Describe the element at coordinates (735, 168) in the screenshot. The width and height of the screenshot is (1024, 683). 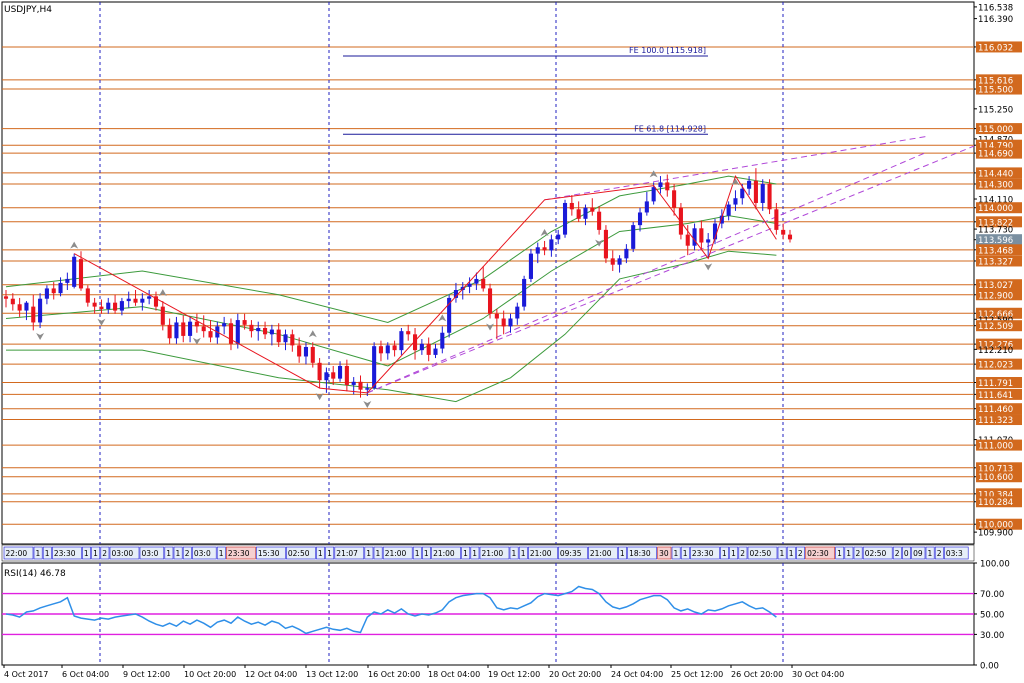
I see `trend-channel-line` at that location.